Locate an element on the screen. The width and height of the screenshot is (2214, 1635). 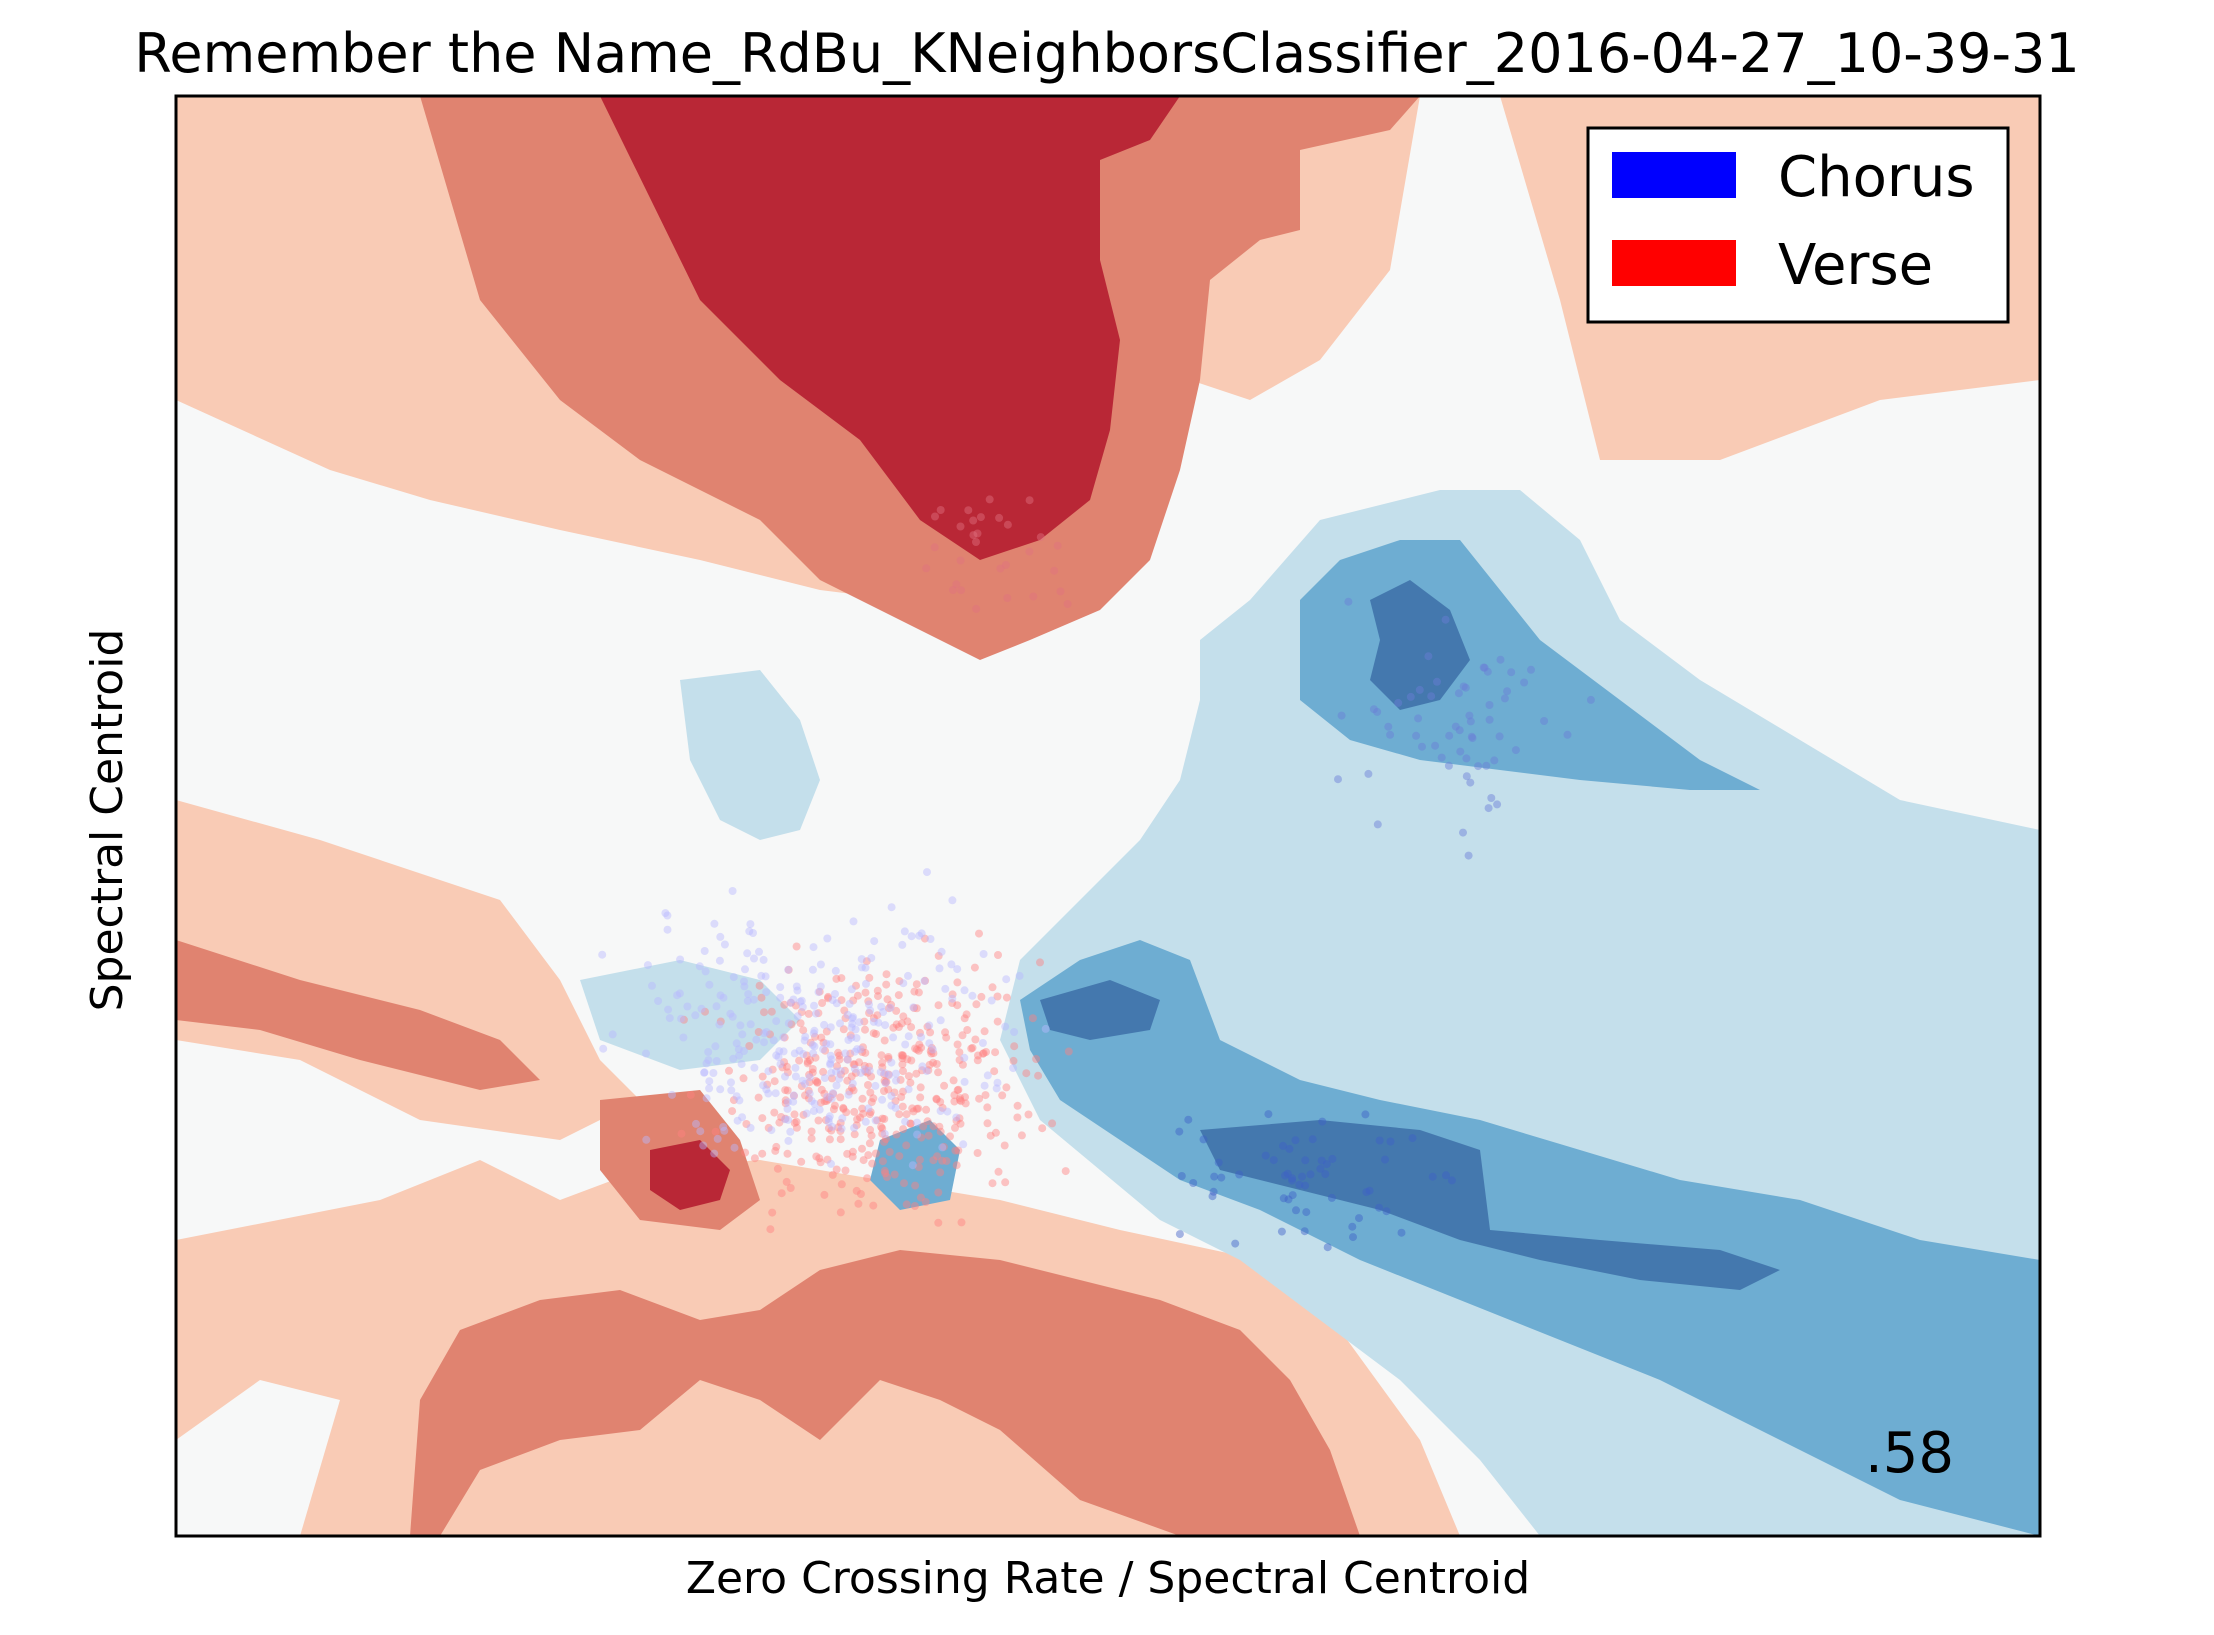
contour-dark-blue-lower is located at coordinates (1490, 1205).